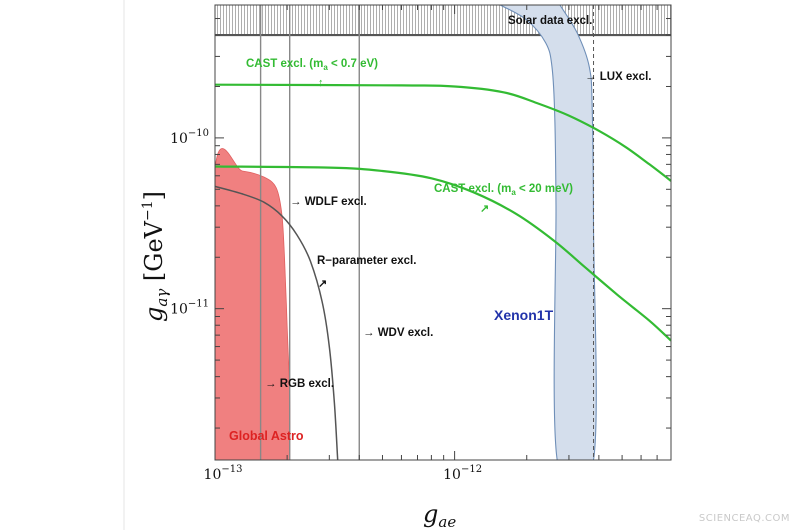 The height and width of the screenshot is (530, 800). Describe the element at coordinates (155, 256) in the screenshot. I see `y-axis-label: gaγ [GeV−1]` at that location.